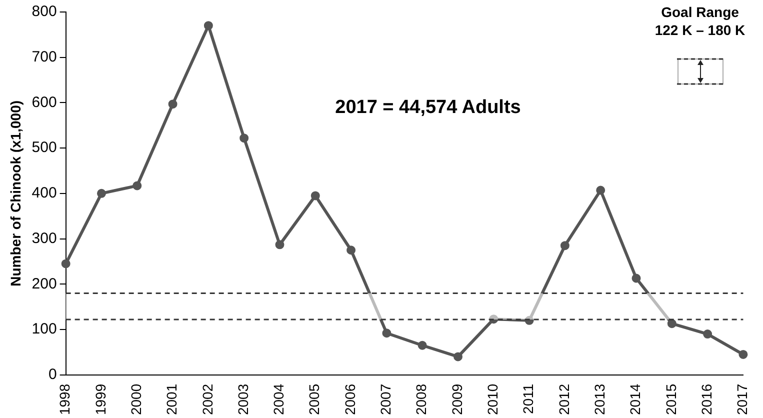 This screenshot has height=418, width=763. Describe the element at coordinates (44, 147) in the screenshot. I see `y-tick-label: 500` at that location.